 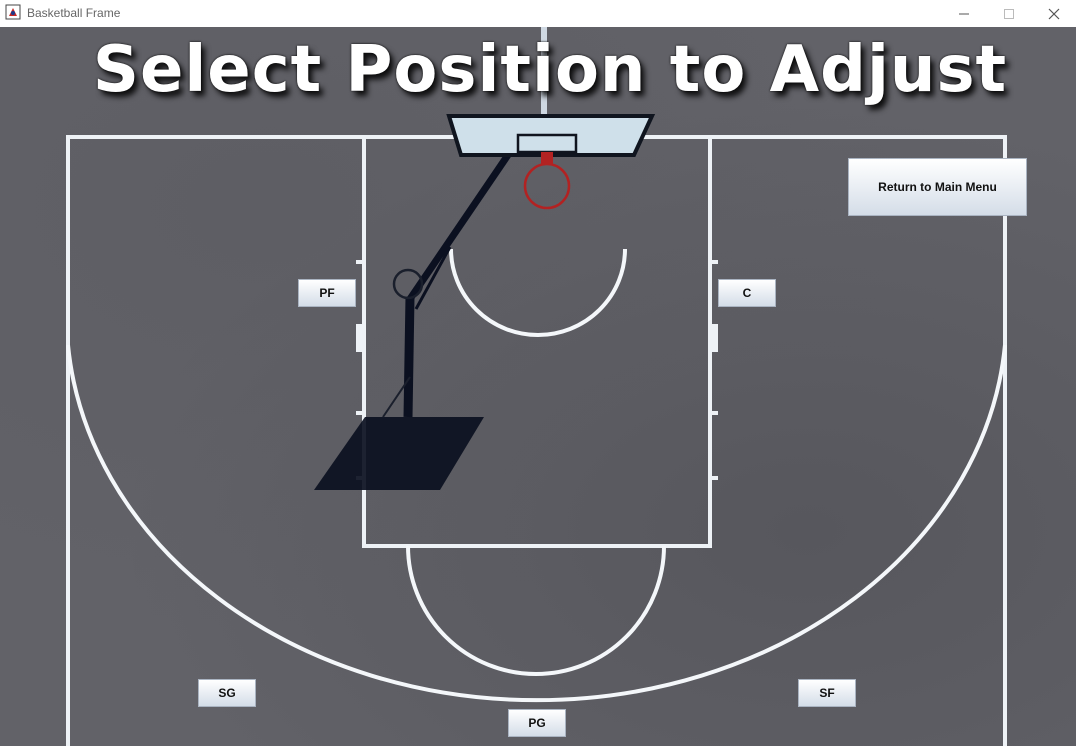 What do you see at coordinates (747, 293) in the screenshot?
I see `c-position-button: C` at bounding box center [747, 293].